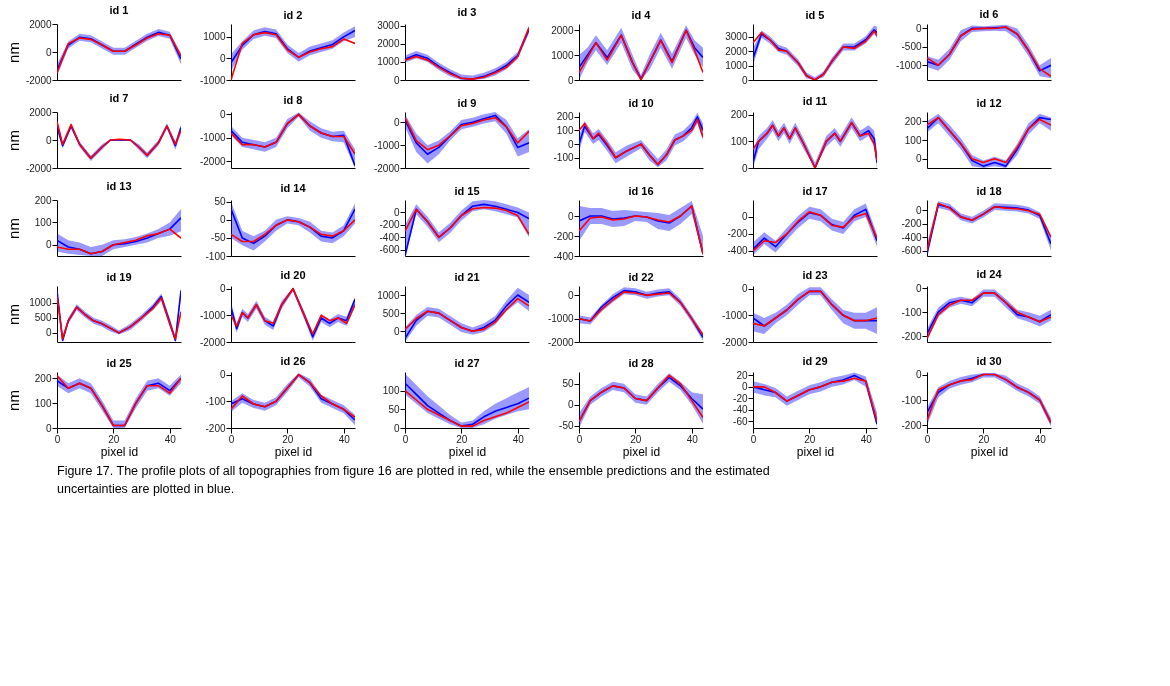 The height and width of the screenshot is (686, 1170). What do you see at coordinates (641, 191) in the screenshot?
I see `chart-title: id 16` at bounding box center [641, 191].